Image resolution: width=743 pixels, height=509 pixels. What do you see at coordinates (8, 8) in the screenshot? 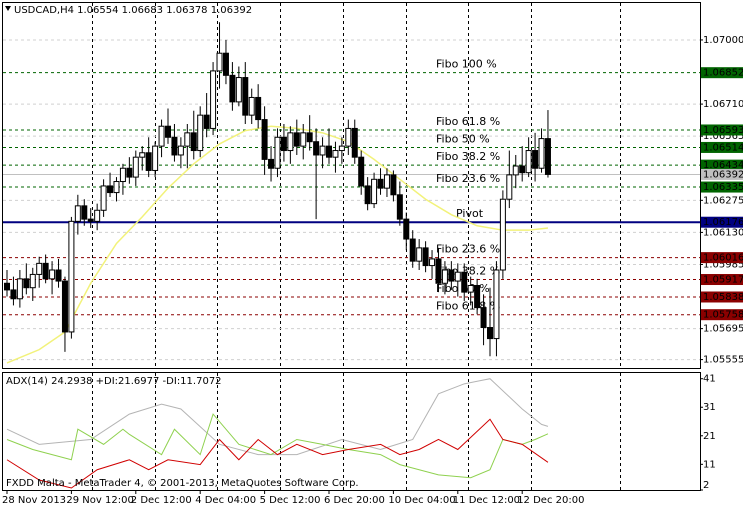
I see `symbol-icon` at bounding box center [8, 8].